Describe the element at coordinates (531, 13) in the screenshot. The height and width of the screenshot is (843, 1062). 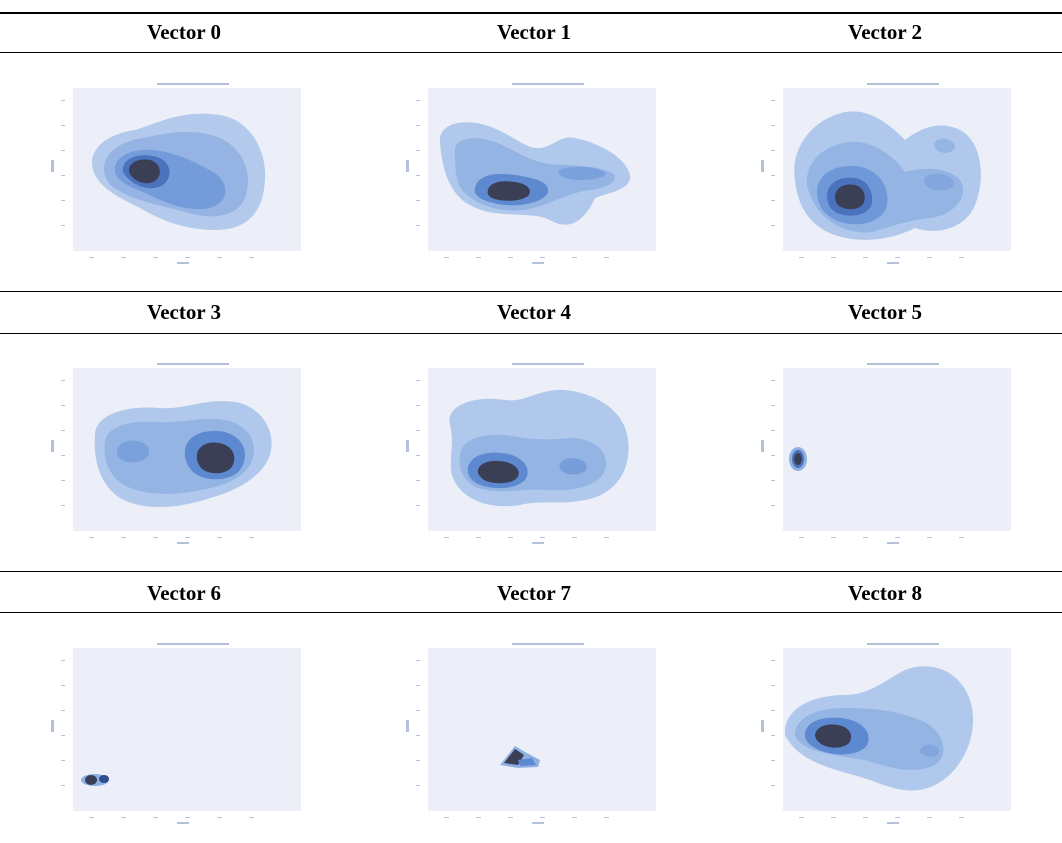
I see `table-top-rule` at that location.